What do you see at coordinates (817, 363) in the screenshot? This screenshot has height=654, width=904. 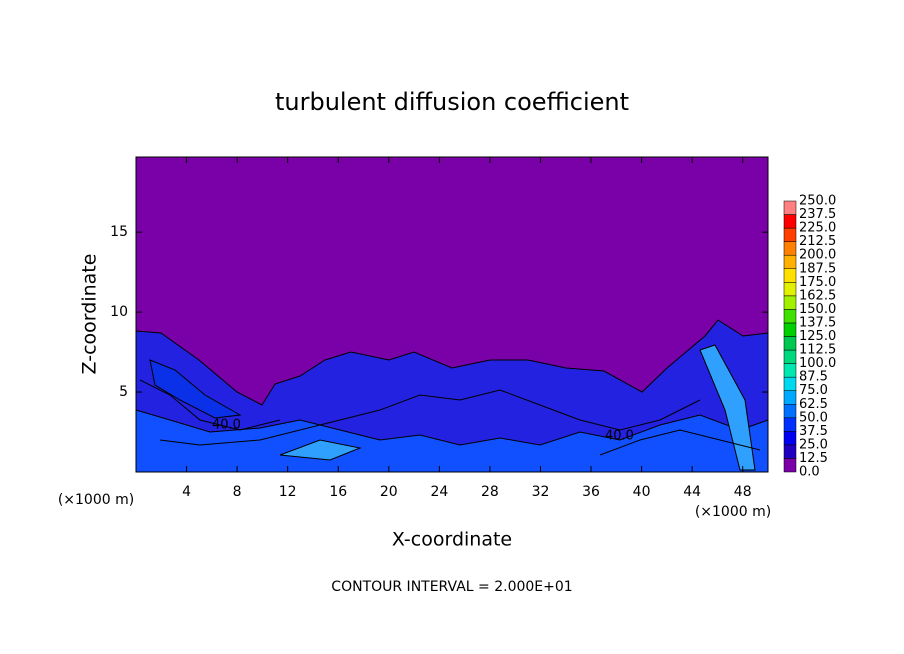 I see `colorbar-label: 100.0` at bounding box center [817, 363].